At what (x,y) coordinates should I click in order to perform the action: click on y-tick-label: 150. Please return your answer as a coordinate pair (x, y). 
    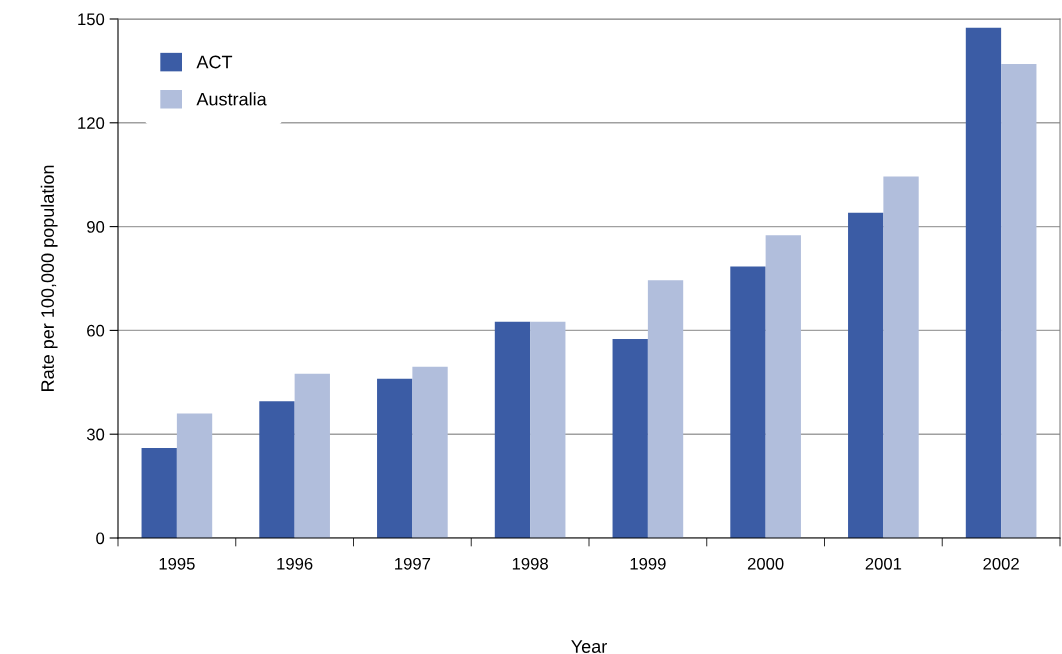
    Looking at the image, I should click on (91, 19).